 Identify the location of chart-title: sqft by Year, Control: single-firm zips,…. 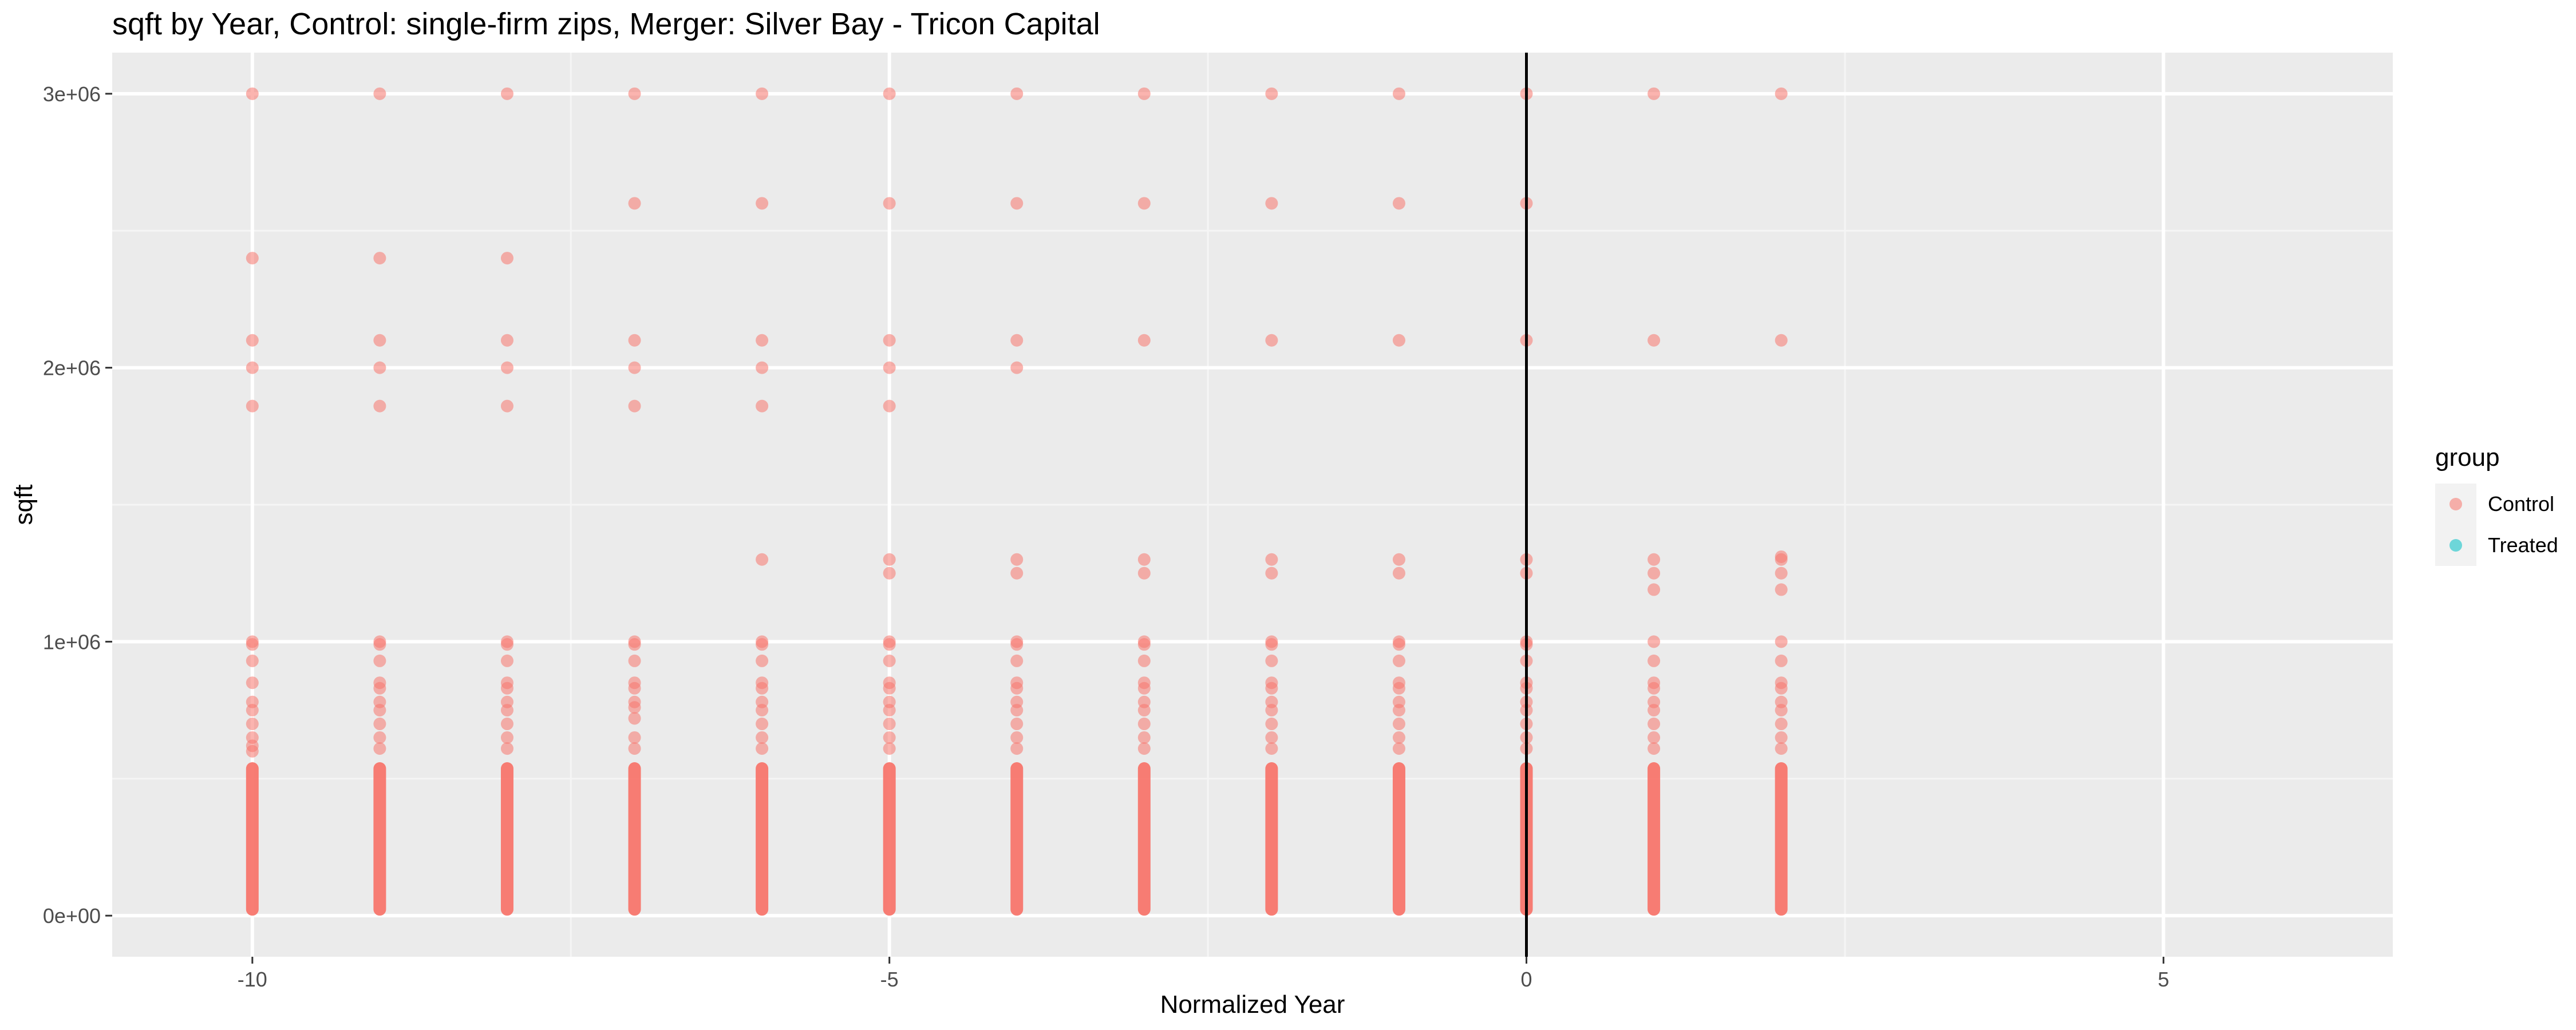
(606, 24).